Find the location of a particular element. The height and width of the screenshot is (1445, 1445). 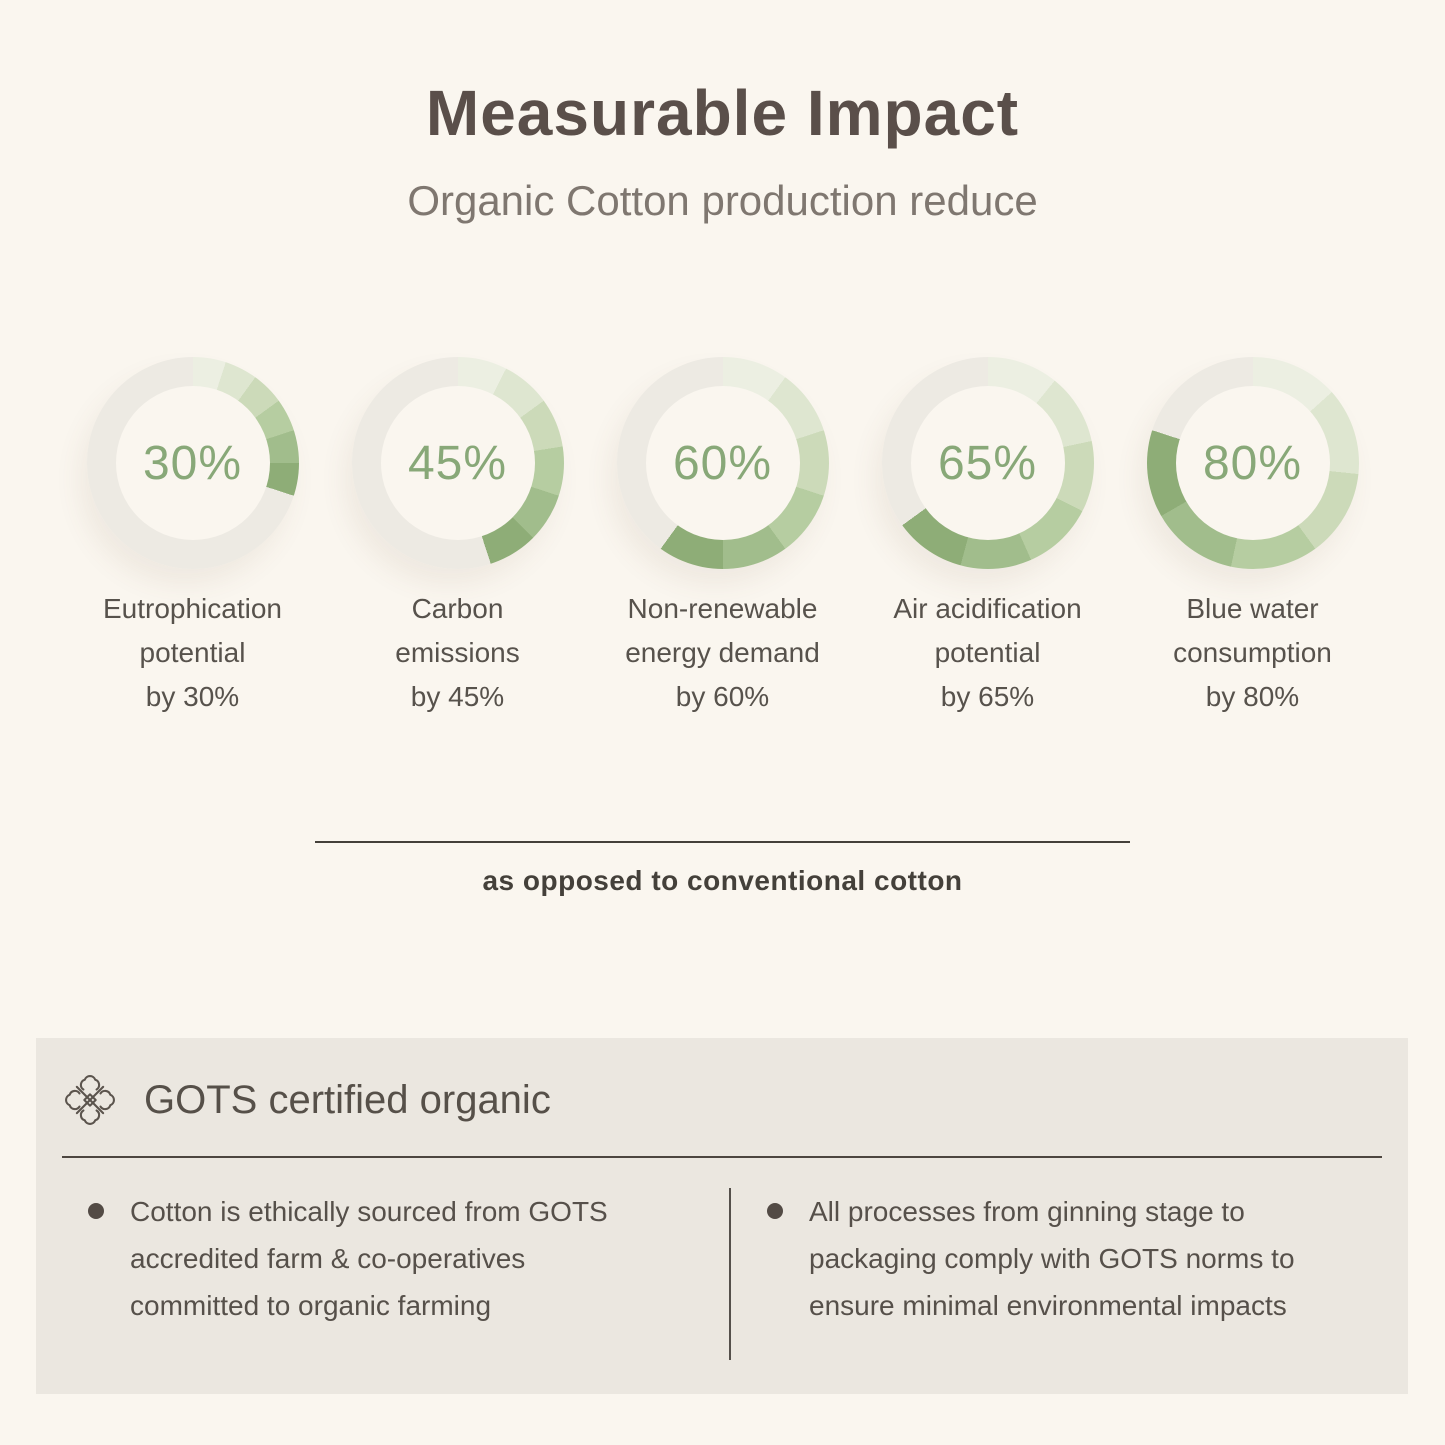

column-divider-line is located at coordinates (730, 1274).